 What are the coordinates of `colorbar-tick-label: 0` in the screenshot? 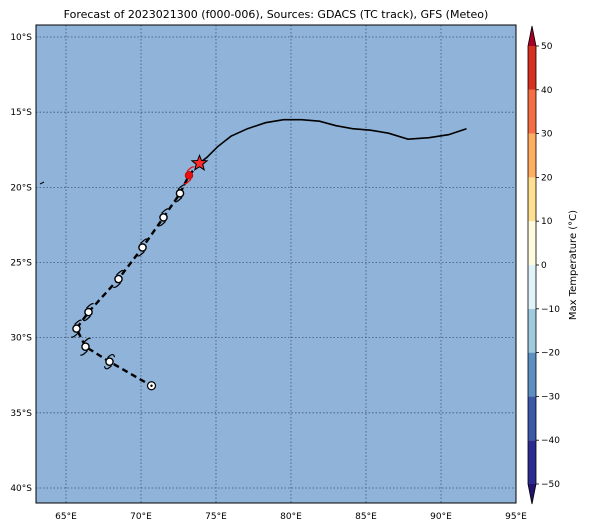 It's located at (544, 266).